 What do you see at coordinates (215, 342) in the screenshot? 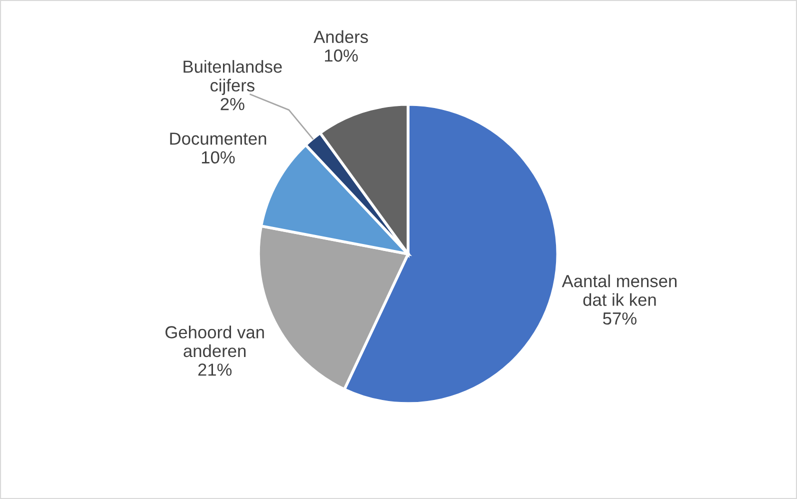
I see `slice-label: Gehoord van anderen` at bounding box center [215, 342].